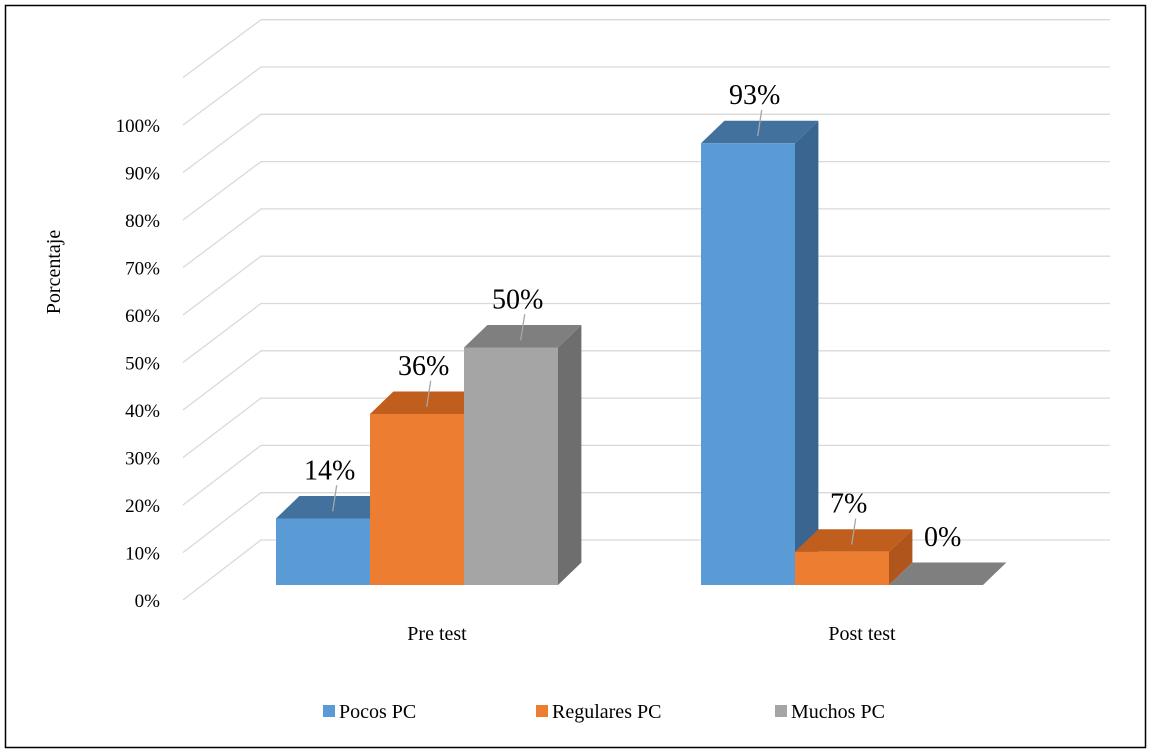 The width and height of the screenshot is (1152, 753). What do you see at coordinates (862, 634) in the screenshot?
I see `x-tick-label: Post test` at bounding box center [862, 634].